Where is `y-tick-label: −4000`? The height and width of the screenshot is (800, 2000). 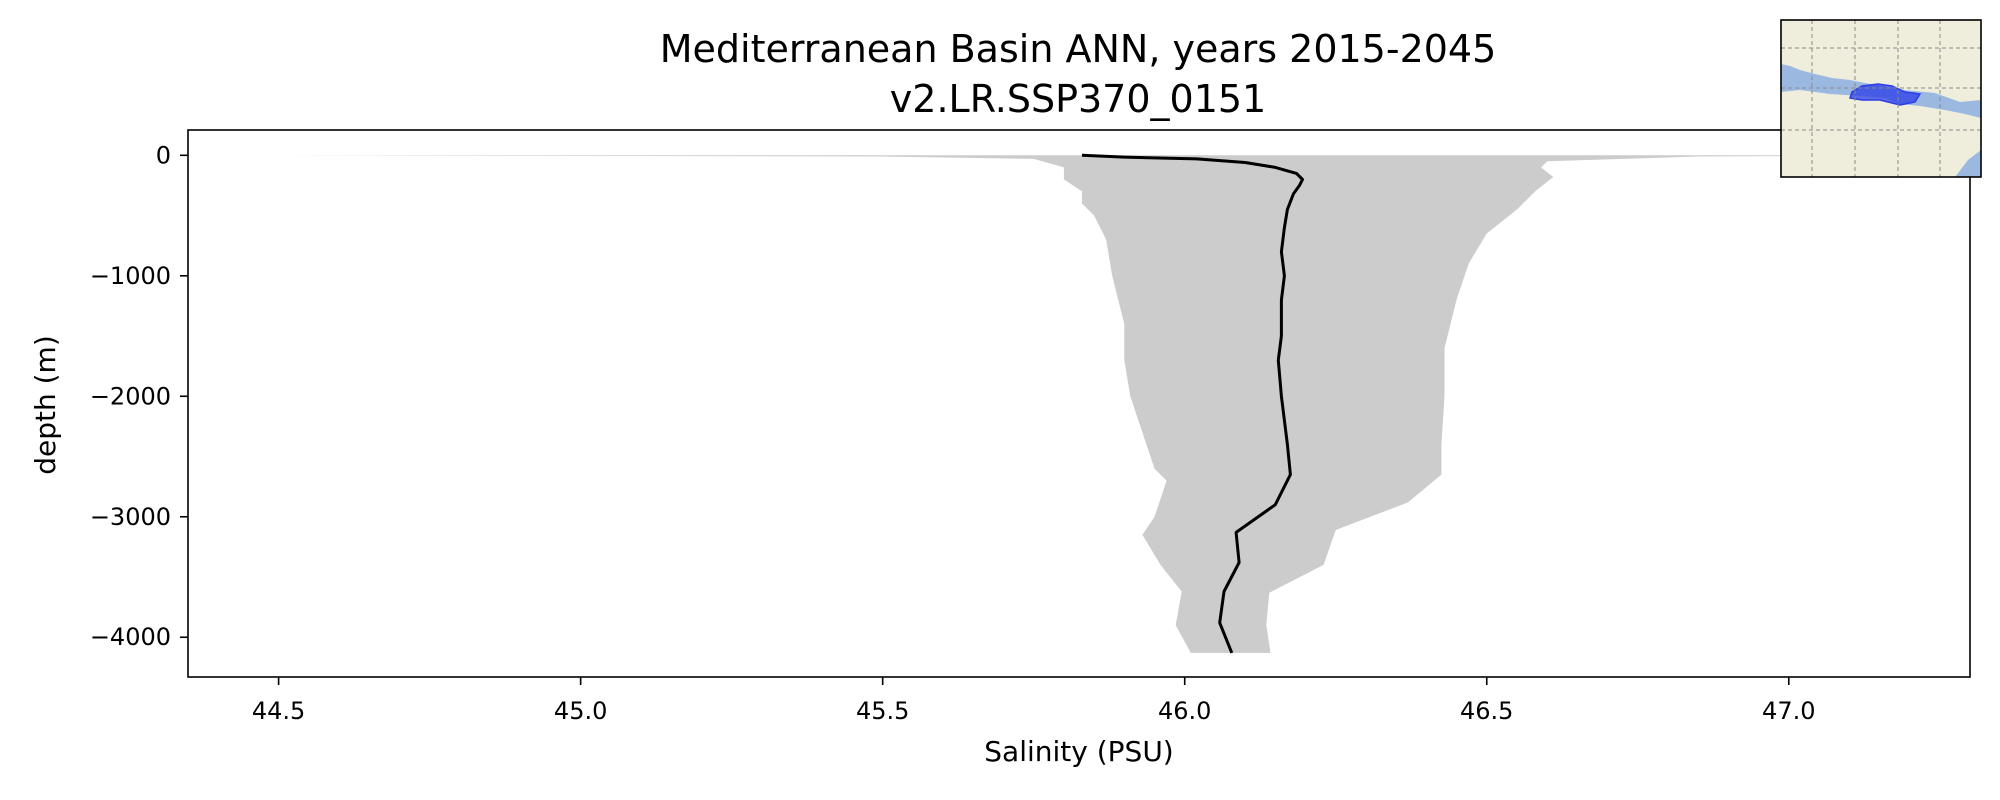
y-tick-label: −4000 is located at coordinates (130, 637).